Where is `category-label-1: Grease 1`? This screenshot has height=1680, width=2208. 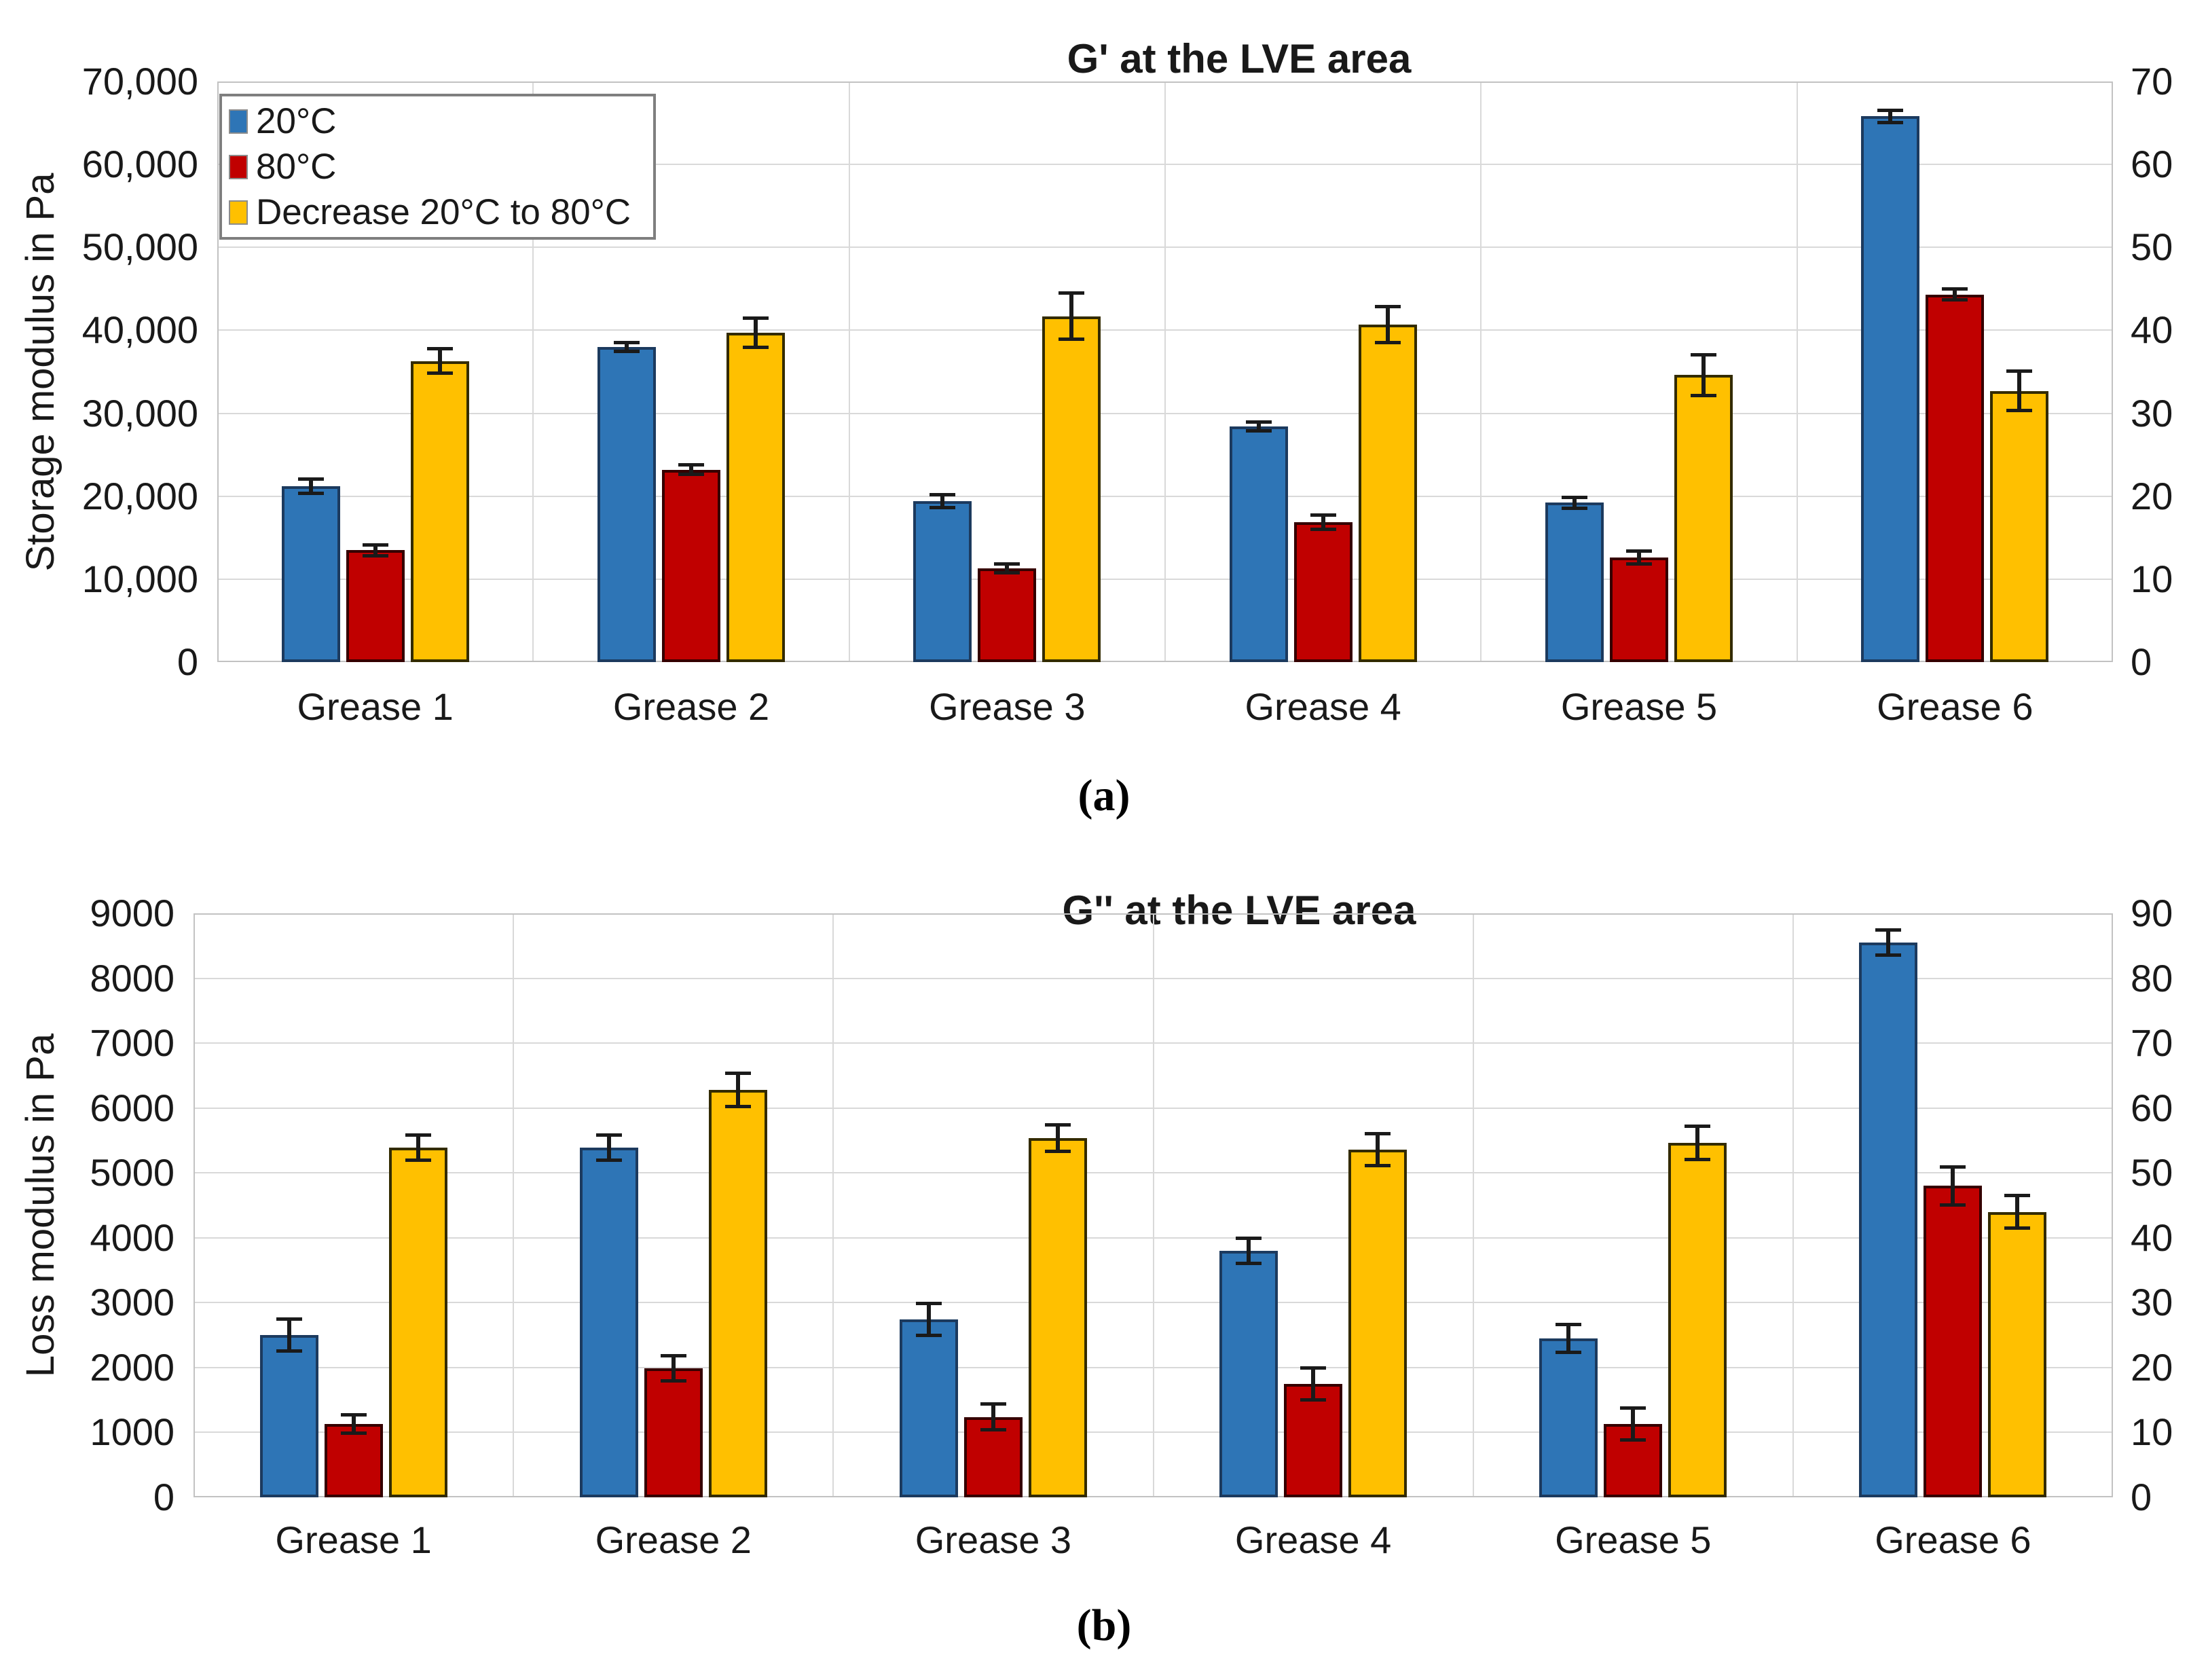 category-label-1: Grease 1 is located at coordinates (375, 706).